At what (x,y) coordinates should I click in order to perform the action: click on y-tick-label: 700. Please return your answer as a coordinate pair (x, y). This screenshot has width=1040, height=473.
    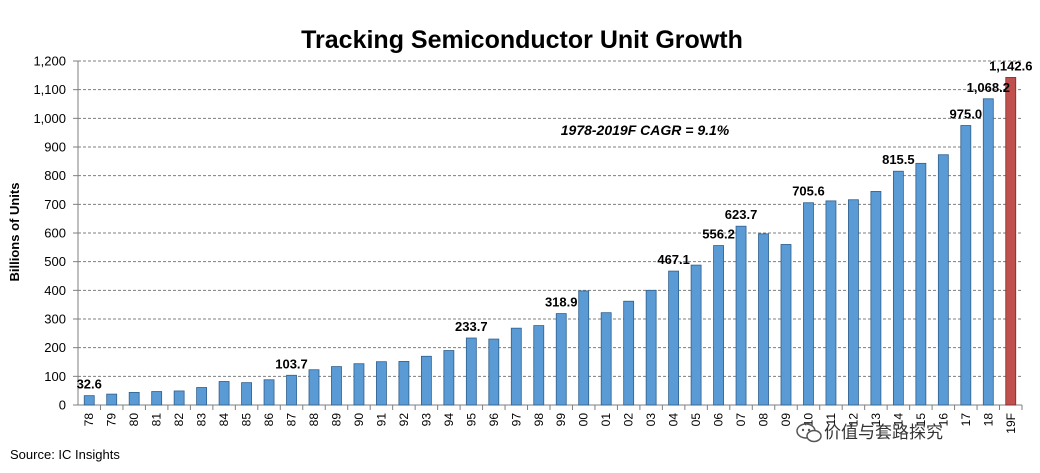
    Looking at the image, I should click on (55, 204).